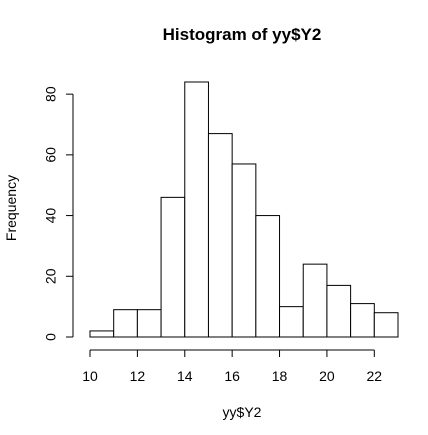 This screenshot has height=435, width=428. Describe the element at coordinates (280, 376) in the screenshot. I see `x-tick-label-18: 18` at that location.